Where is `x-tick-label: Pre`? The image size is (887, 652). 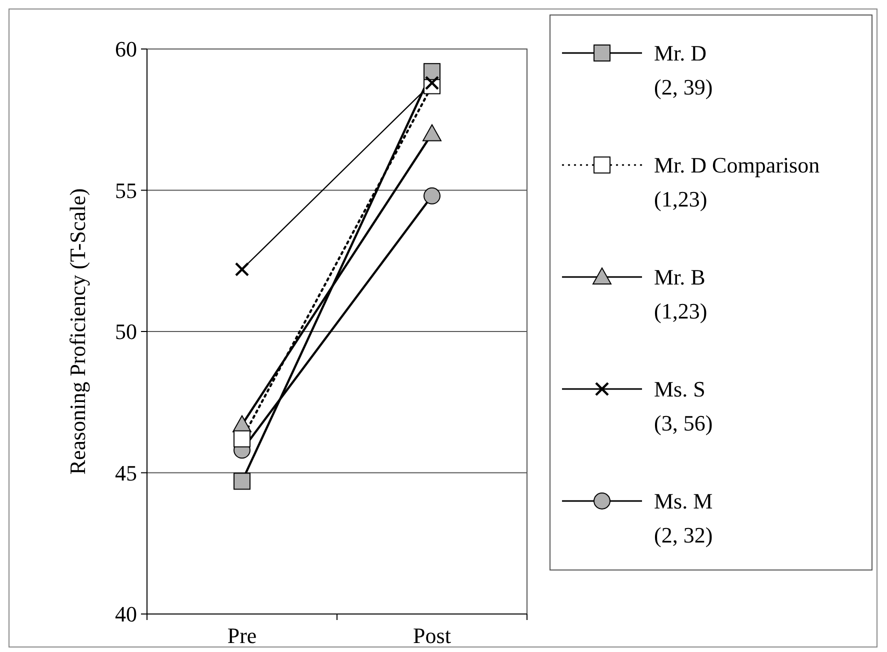 x-tick-label: Pre is located at coordinates (242, 635).